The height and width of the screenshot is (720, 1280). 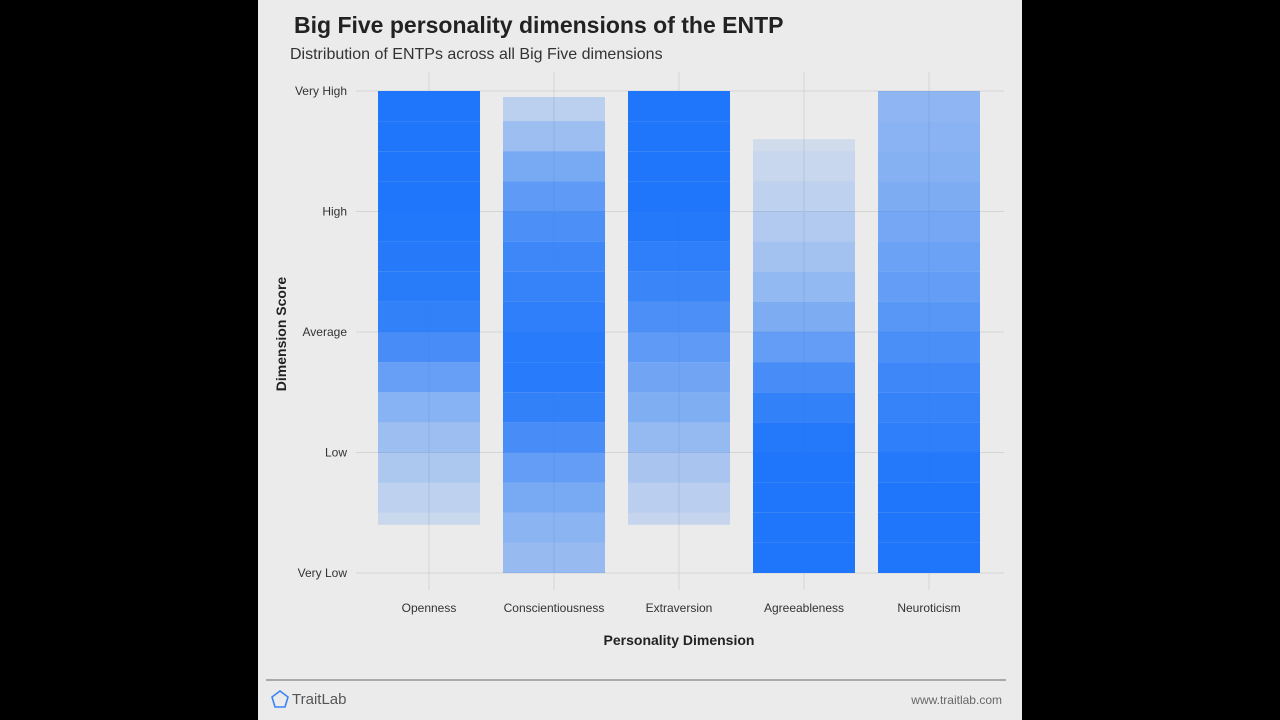 I want to click on brand-name: TraitLab, so click(x=319, y=699).